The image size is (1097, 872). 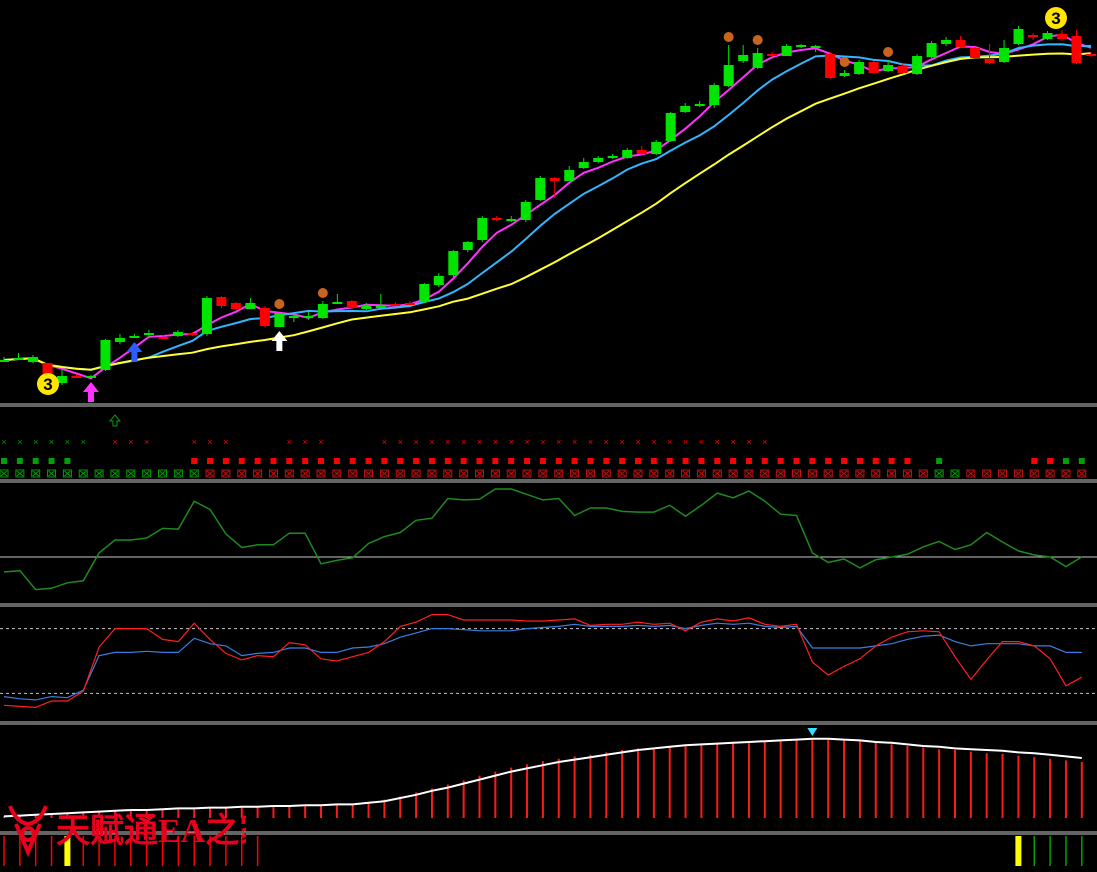 I want to click on badge-circle, so click(x=48, y=384).